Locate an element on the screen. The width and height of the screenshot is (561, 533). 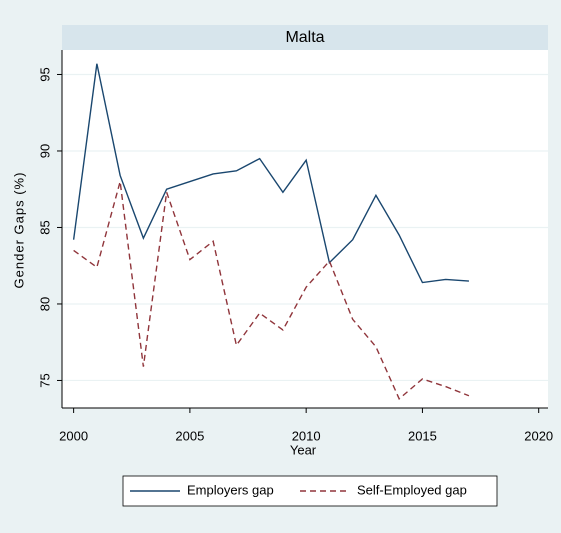
chart-title: Malta is located at coordinates (304, 37).